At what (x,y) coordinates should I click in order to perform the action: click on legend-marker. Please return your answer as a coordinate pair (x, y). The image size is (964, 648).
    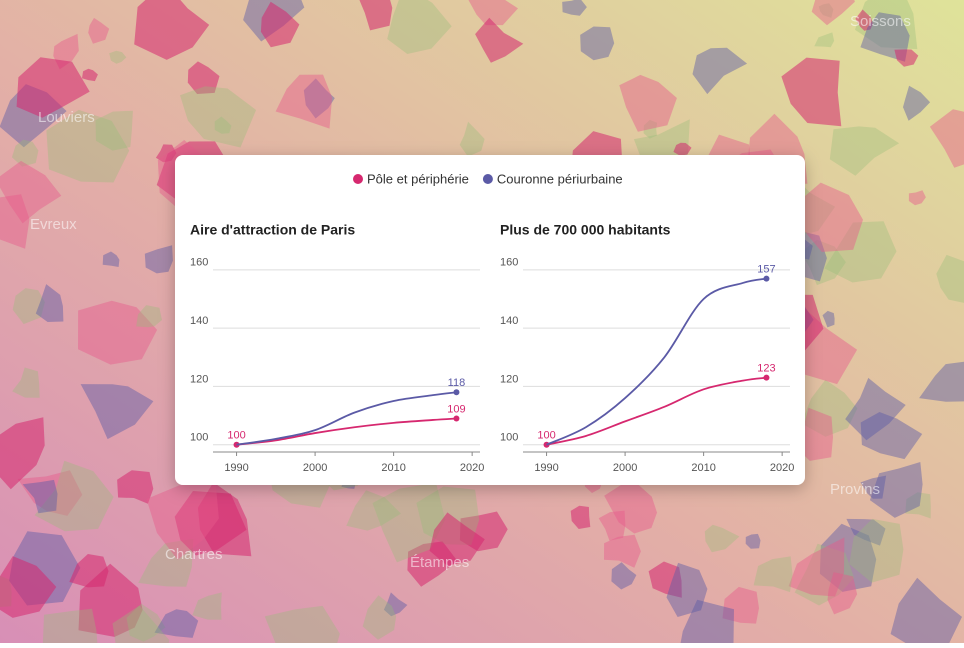
    Looking at the image, I should click on (358, 179).